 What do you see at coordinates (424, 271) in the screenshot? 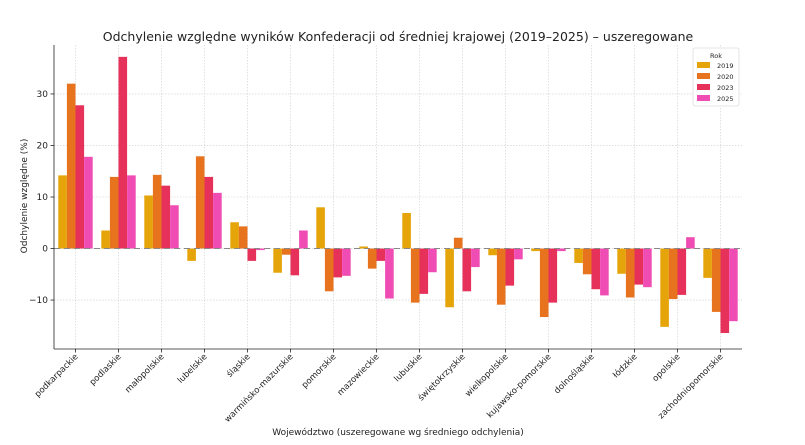
I see `bar-2023-lubuskie` at bounding box center [424, 271].